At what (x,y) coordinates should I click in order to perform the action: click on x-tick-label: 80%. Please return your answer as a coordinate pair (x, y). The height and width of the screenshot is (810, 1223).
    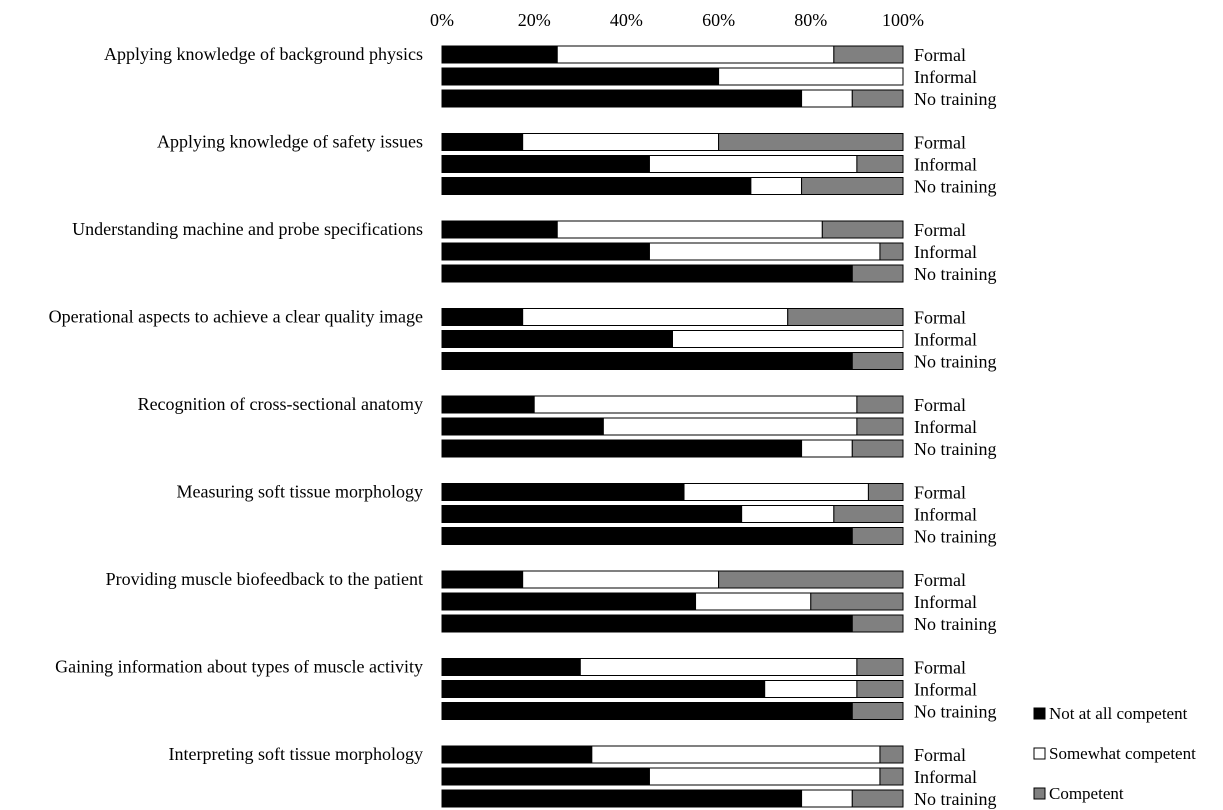
    Looking at the image, I should click on (810, 20).